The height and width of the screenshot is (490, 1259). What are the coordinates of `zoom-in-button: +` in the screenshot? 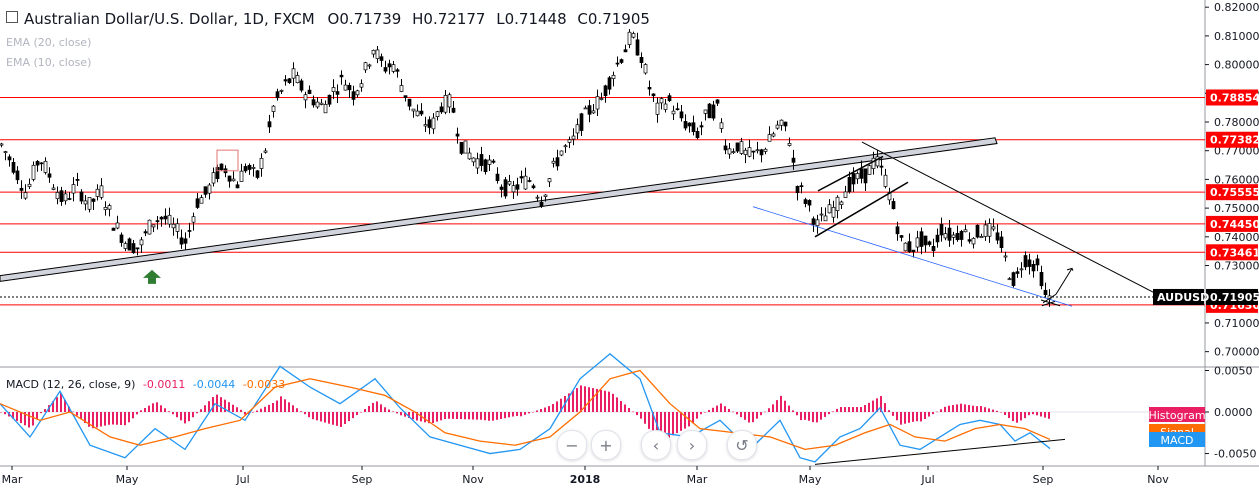 It's located at (606, 445).